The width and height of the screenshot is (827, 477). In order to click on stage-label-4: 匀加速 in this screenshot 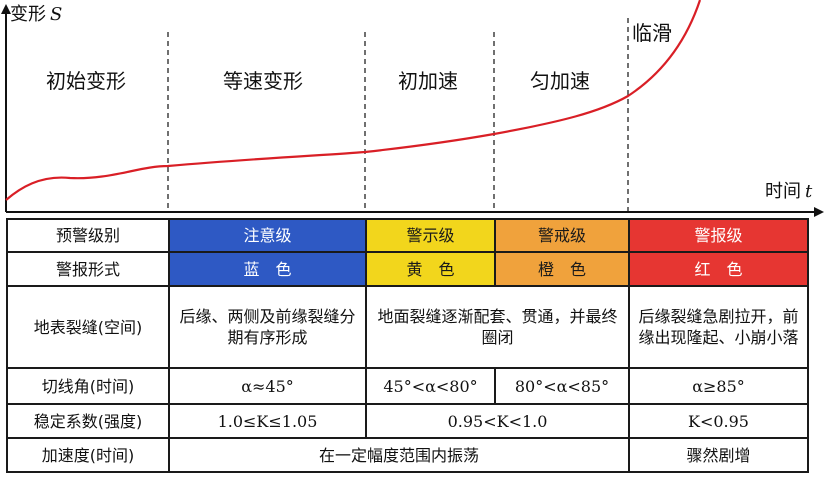, I will do `click(560, 81)`.